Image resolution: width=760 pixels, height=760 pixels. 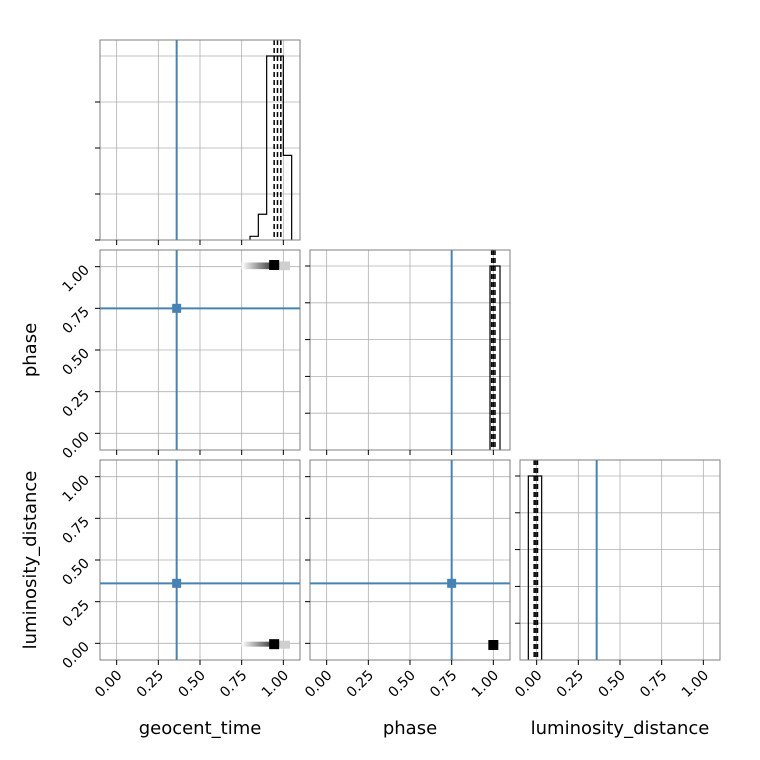 I want to click on panel-phase-vs-luminosity_distance: 0.00 0.25 0.50 0.75 1.00, so click(x=406, y=580).